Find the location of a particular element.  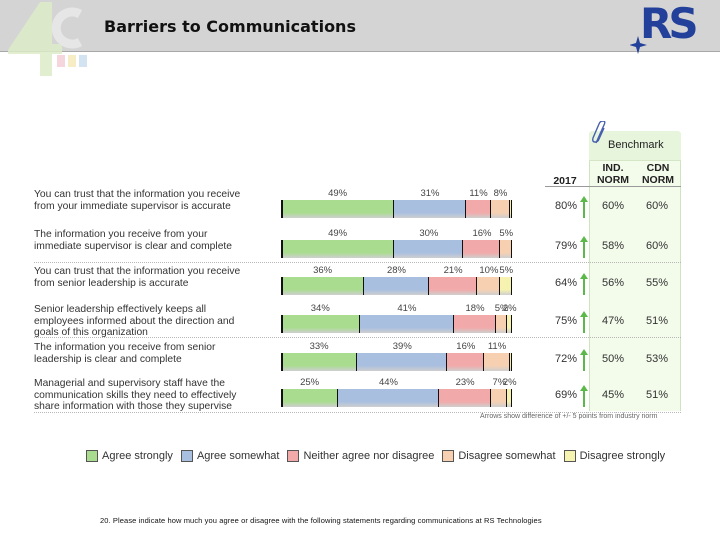

segment-label: 16% is located at coordinates (466, 346).